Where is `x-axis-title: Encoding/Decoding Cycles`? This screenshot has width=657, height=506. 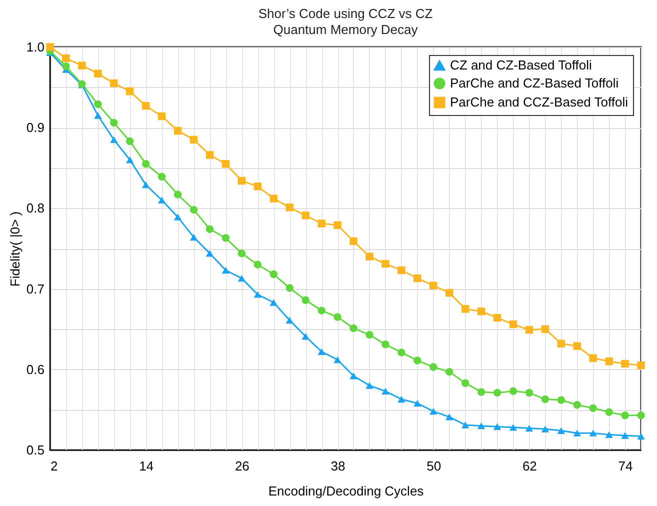
x-axis-title: Encoding/Decoding Cycles is located at coordinates (346, 491).